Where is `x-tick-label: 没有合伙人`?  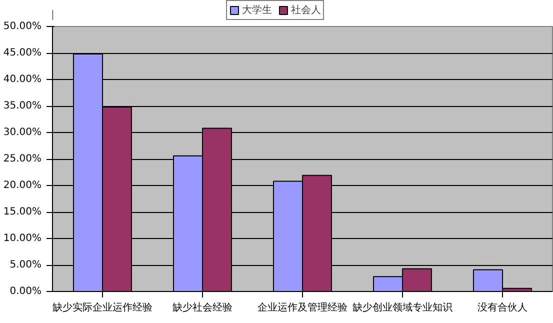 x-tick-label: 没有合伙人 is located at coordinates (503, 308).